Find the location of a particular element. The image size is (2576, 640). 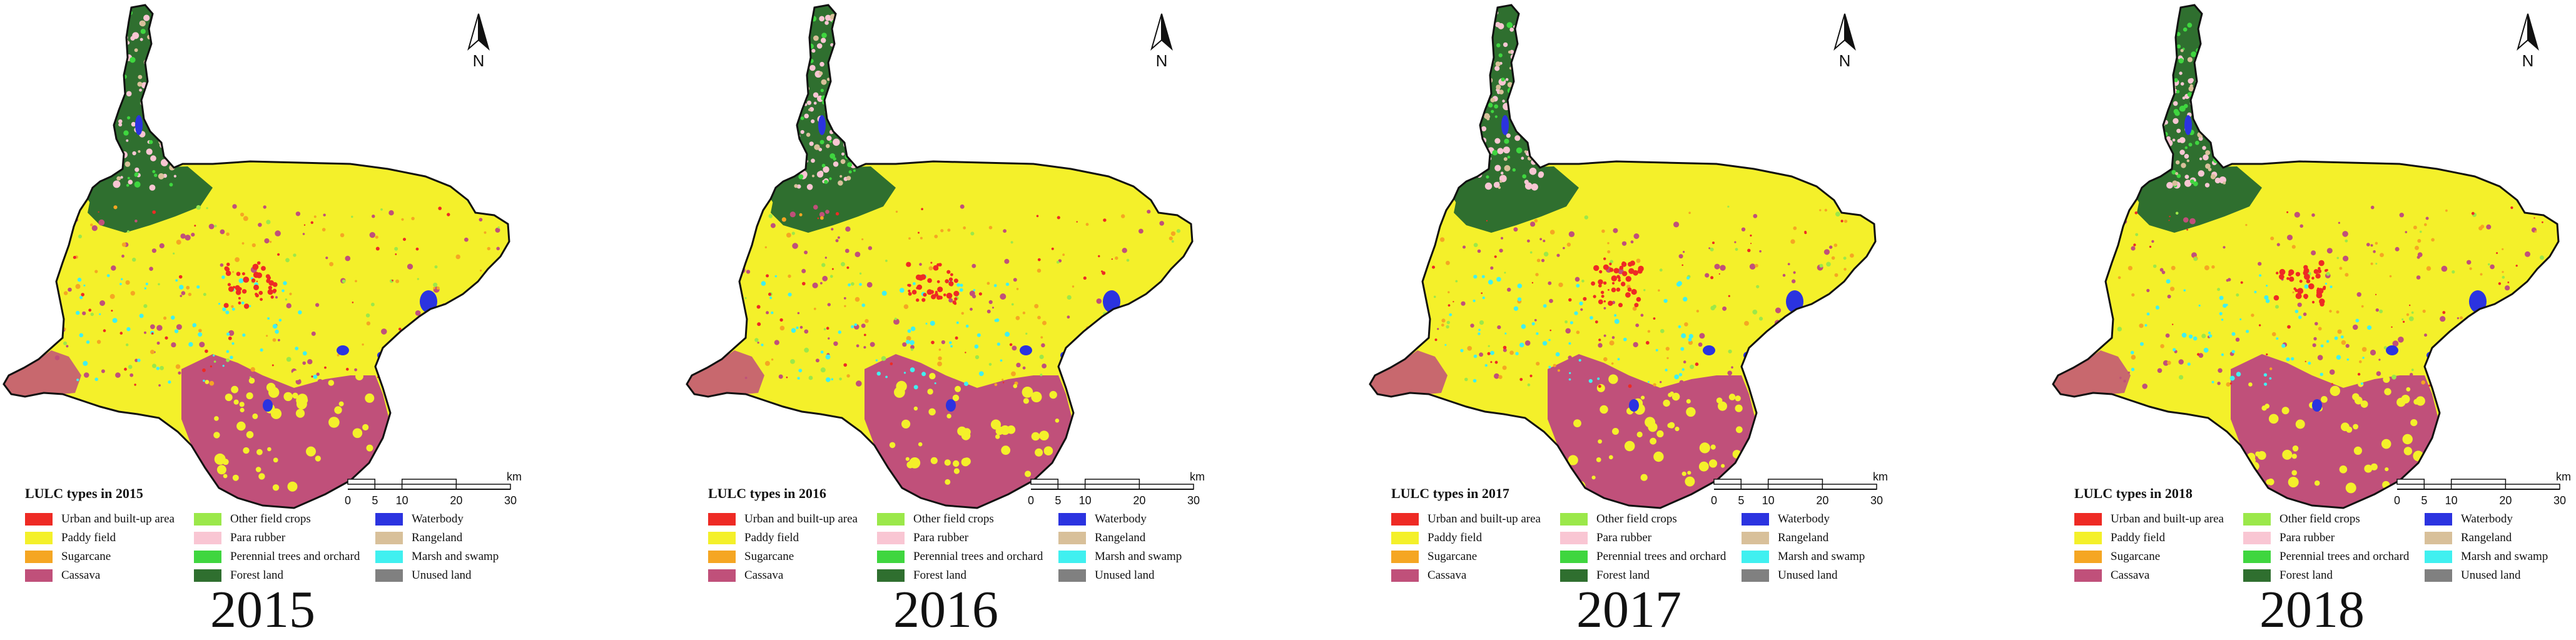

waterbody is located at coordinates (268, 405).